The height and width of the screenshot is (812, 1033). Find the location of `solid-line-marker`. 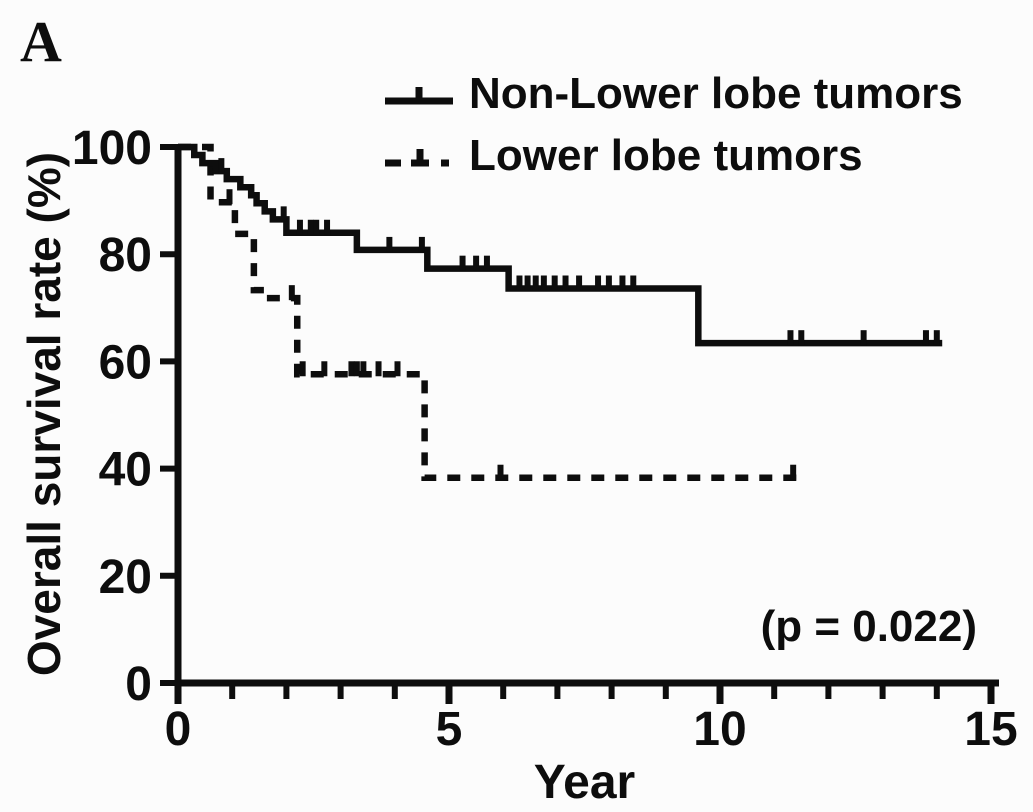

solid-line-marker is located at coordinates (419, 96).